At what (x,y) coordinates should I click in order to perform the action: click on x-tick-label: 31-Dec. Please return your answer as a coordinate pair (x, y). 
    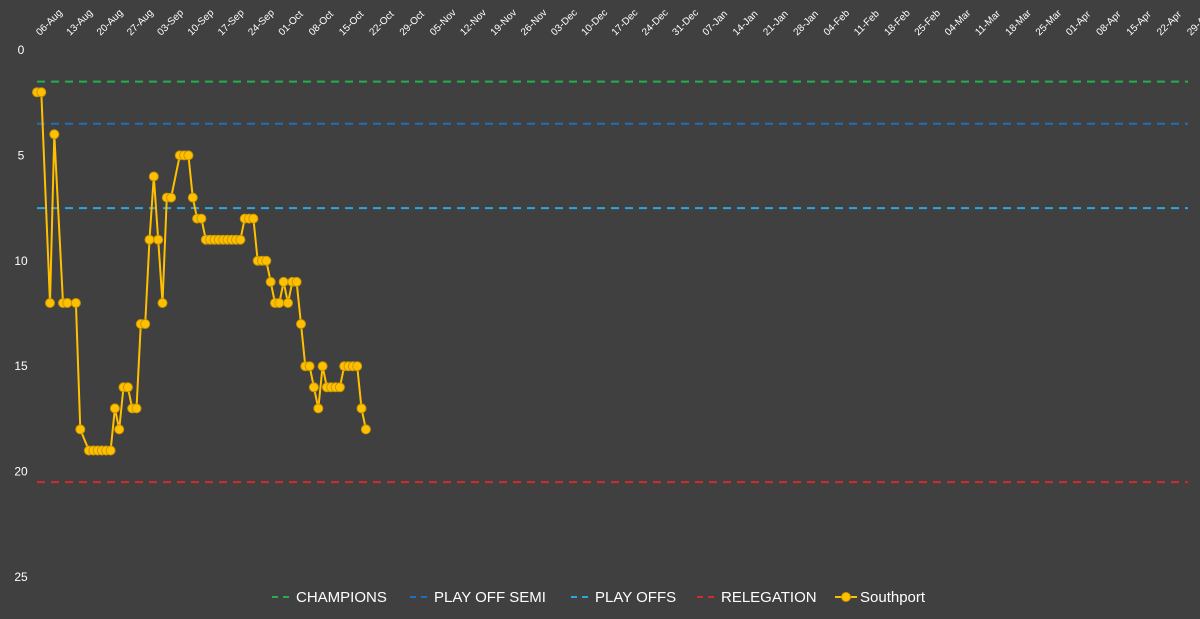
    Looking at the image, I should click on (685, 23).